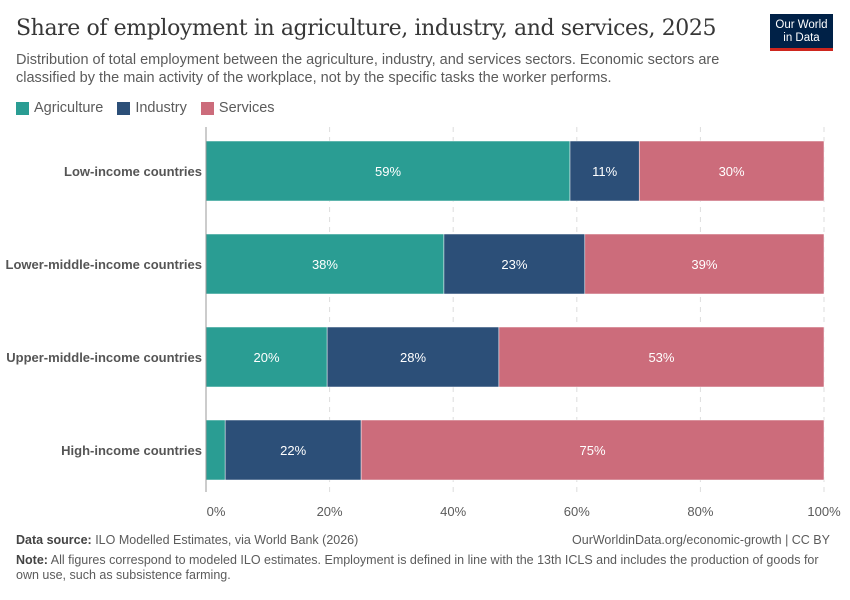 The width and height of the screenshot is (850, 600). Describe the element at coordinates (577, 511) in the screenshot. I see `x-tick-label: 60%` at that location.